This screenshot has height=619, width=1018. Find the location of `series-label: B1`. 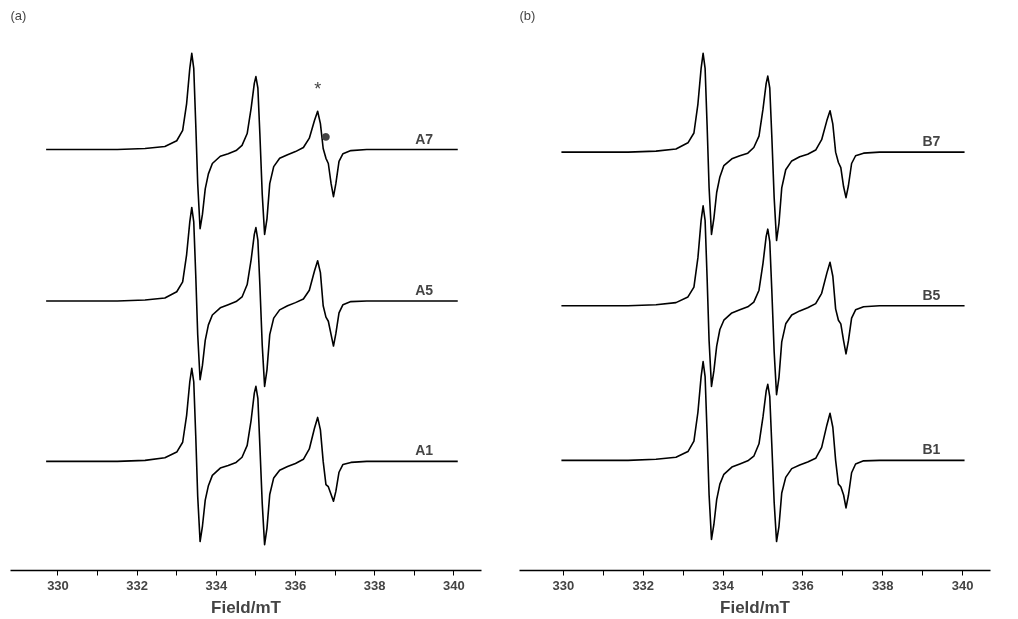

series-label: B1 is located at coordinates (931, 449).